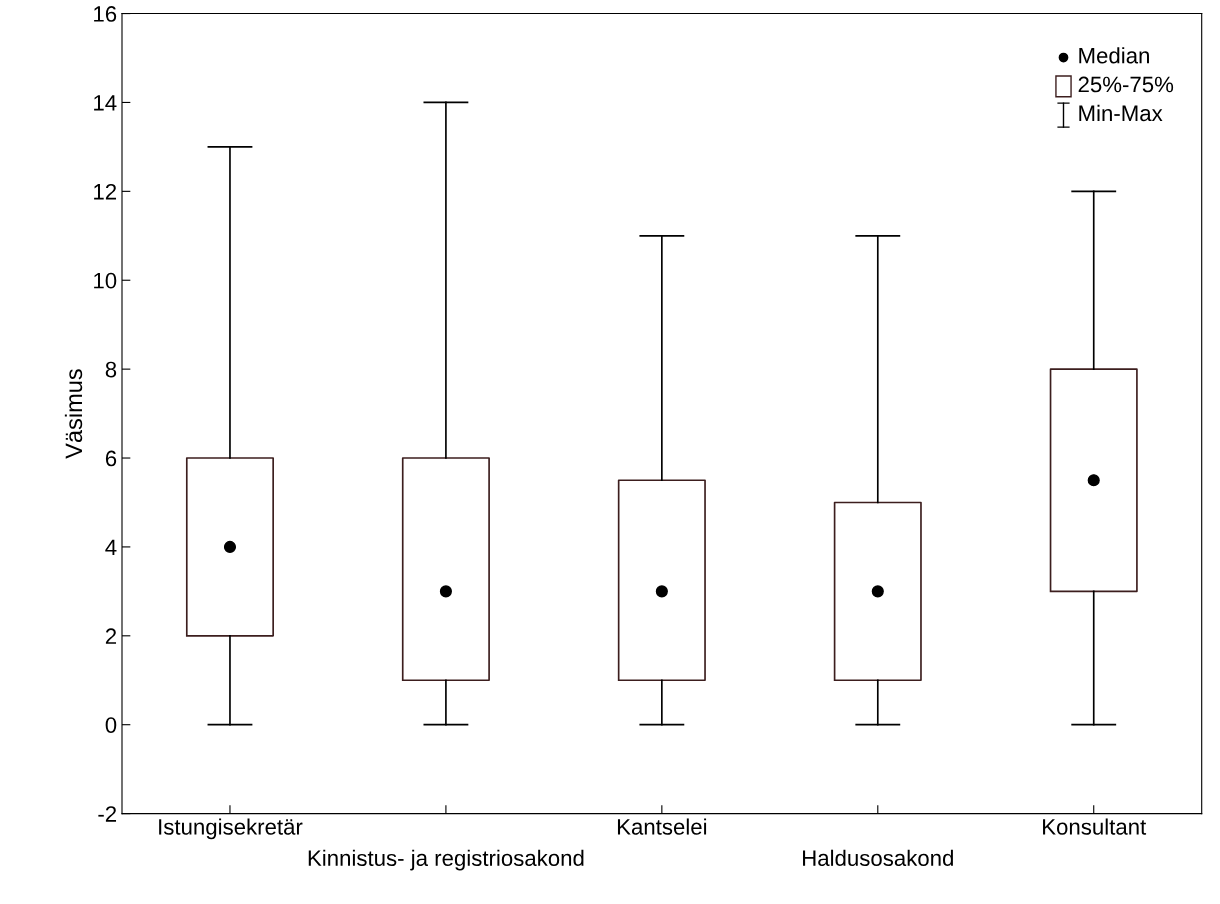  What do you see at coordinates (111, 636) in the screenshot?
I see `y-tick-label: 2` at bounding box center [111, 636].